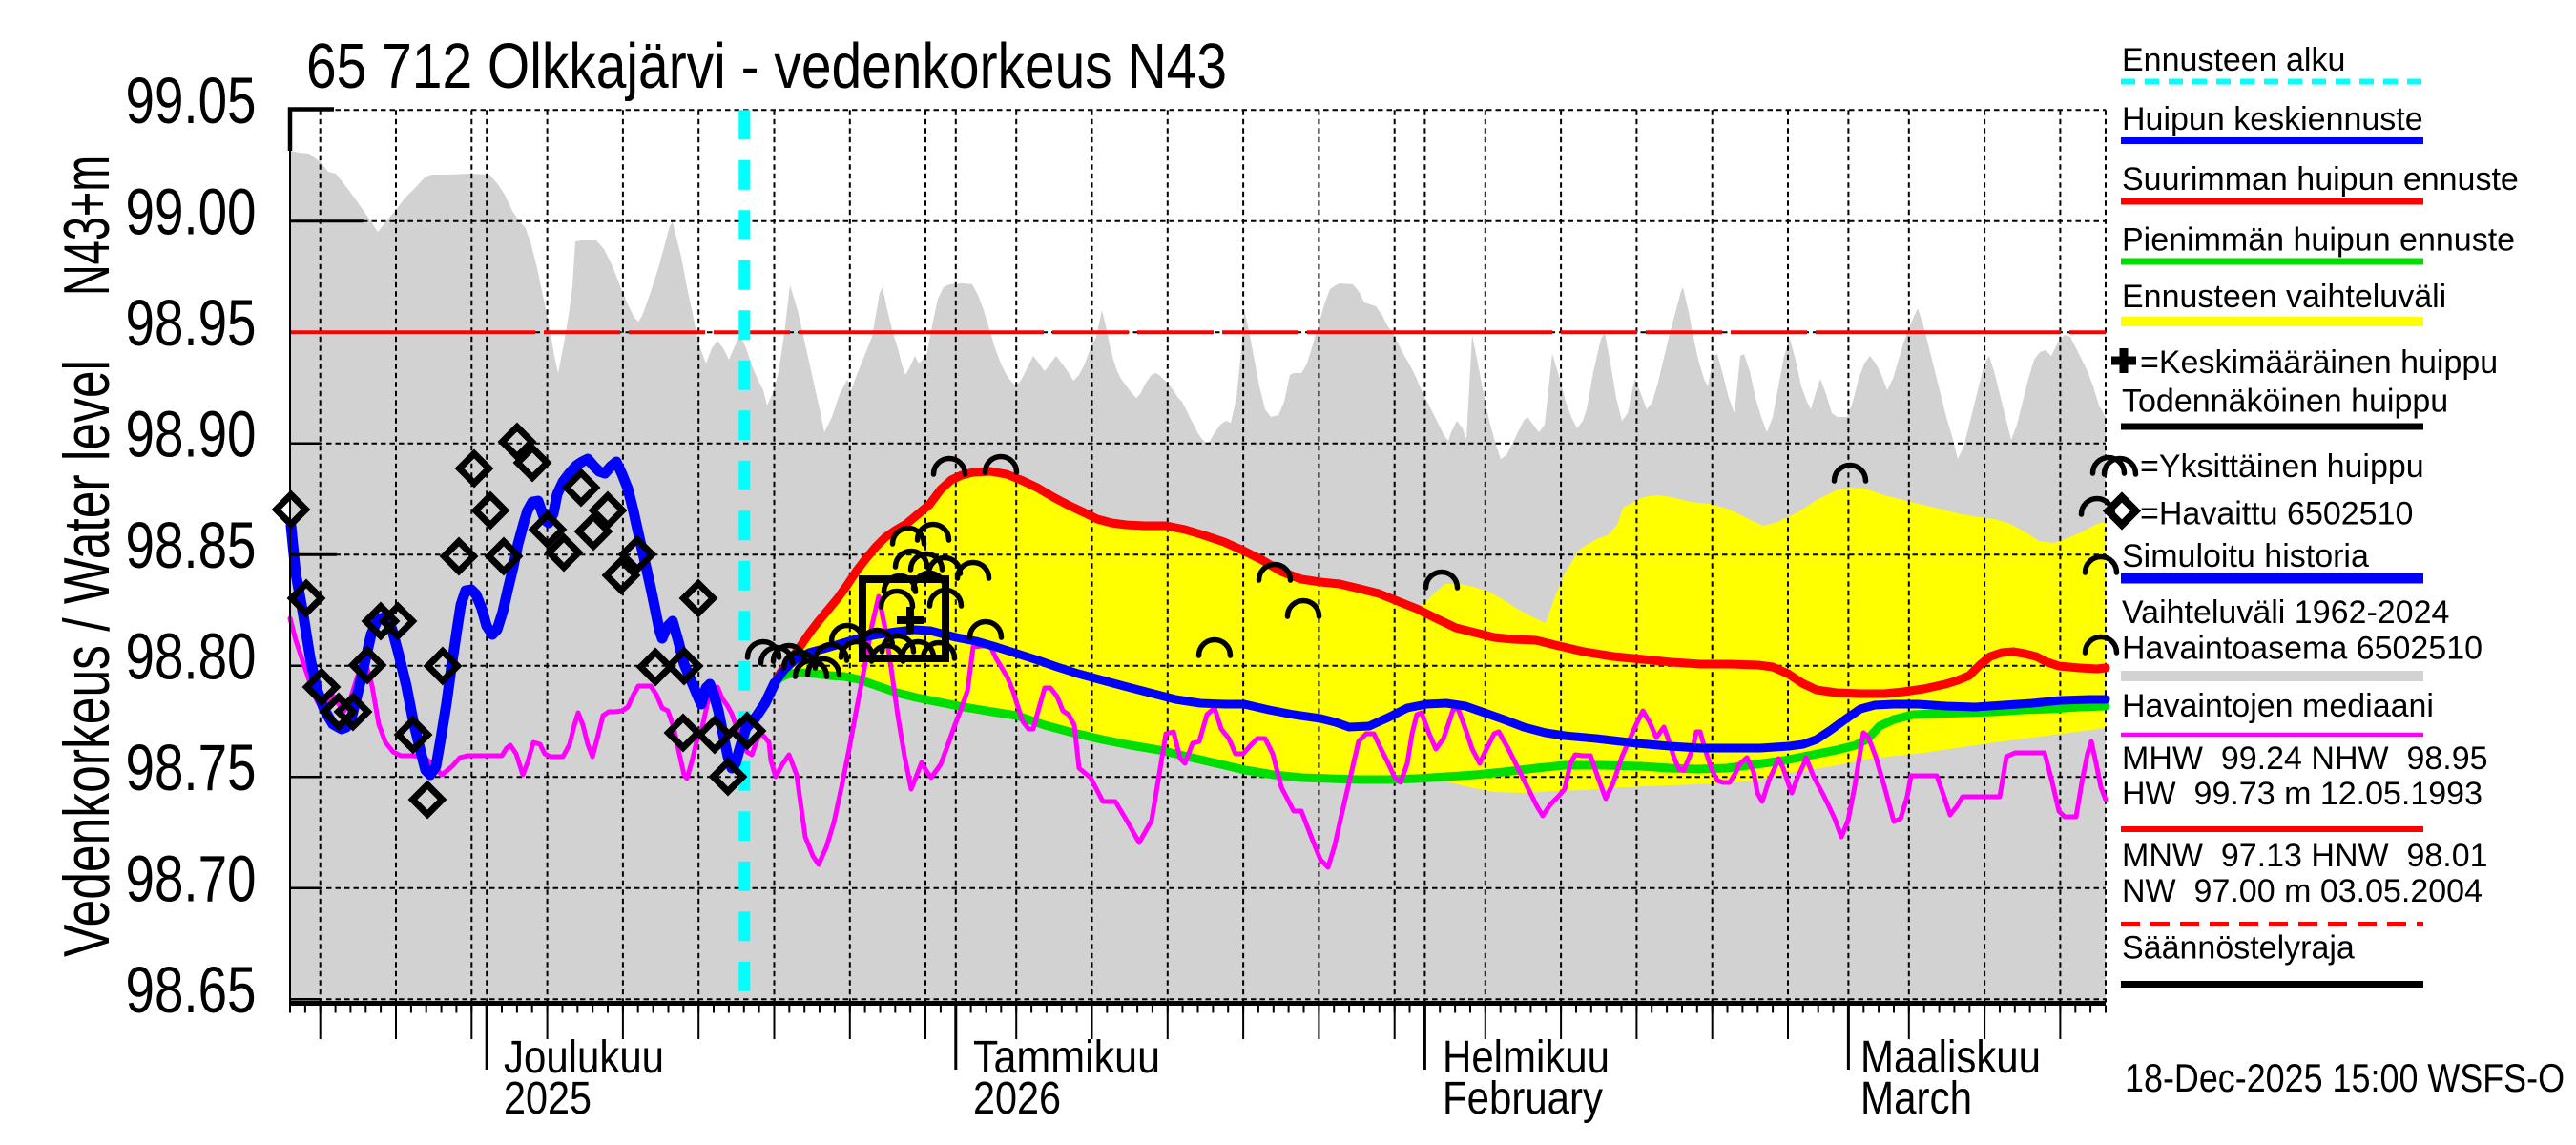 The width and height of the screenshot is (2576, 1145). I want to click on svg-text: NW 97.00 m 03.05.2004, so click(2302, 891).